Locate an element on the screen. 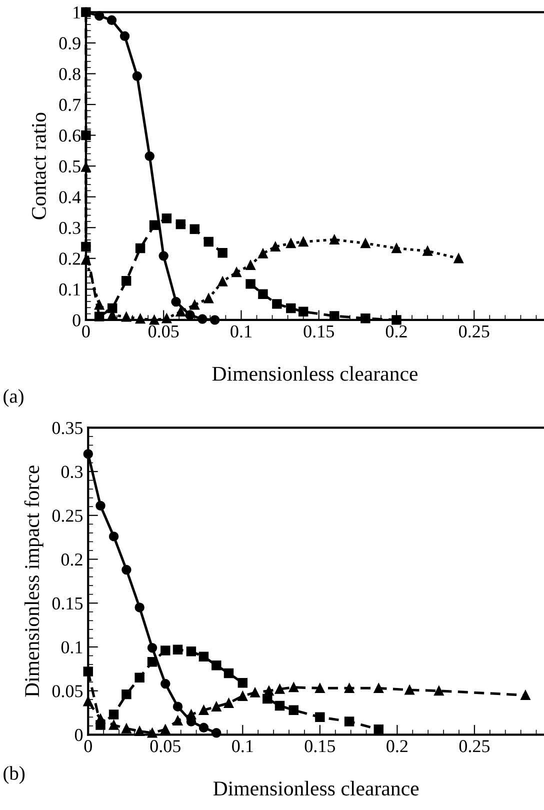 This screenshot has width=544, height=810. y-axis-title: Dimensionless impact force is located at coordinates (34, 581).